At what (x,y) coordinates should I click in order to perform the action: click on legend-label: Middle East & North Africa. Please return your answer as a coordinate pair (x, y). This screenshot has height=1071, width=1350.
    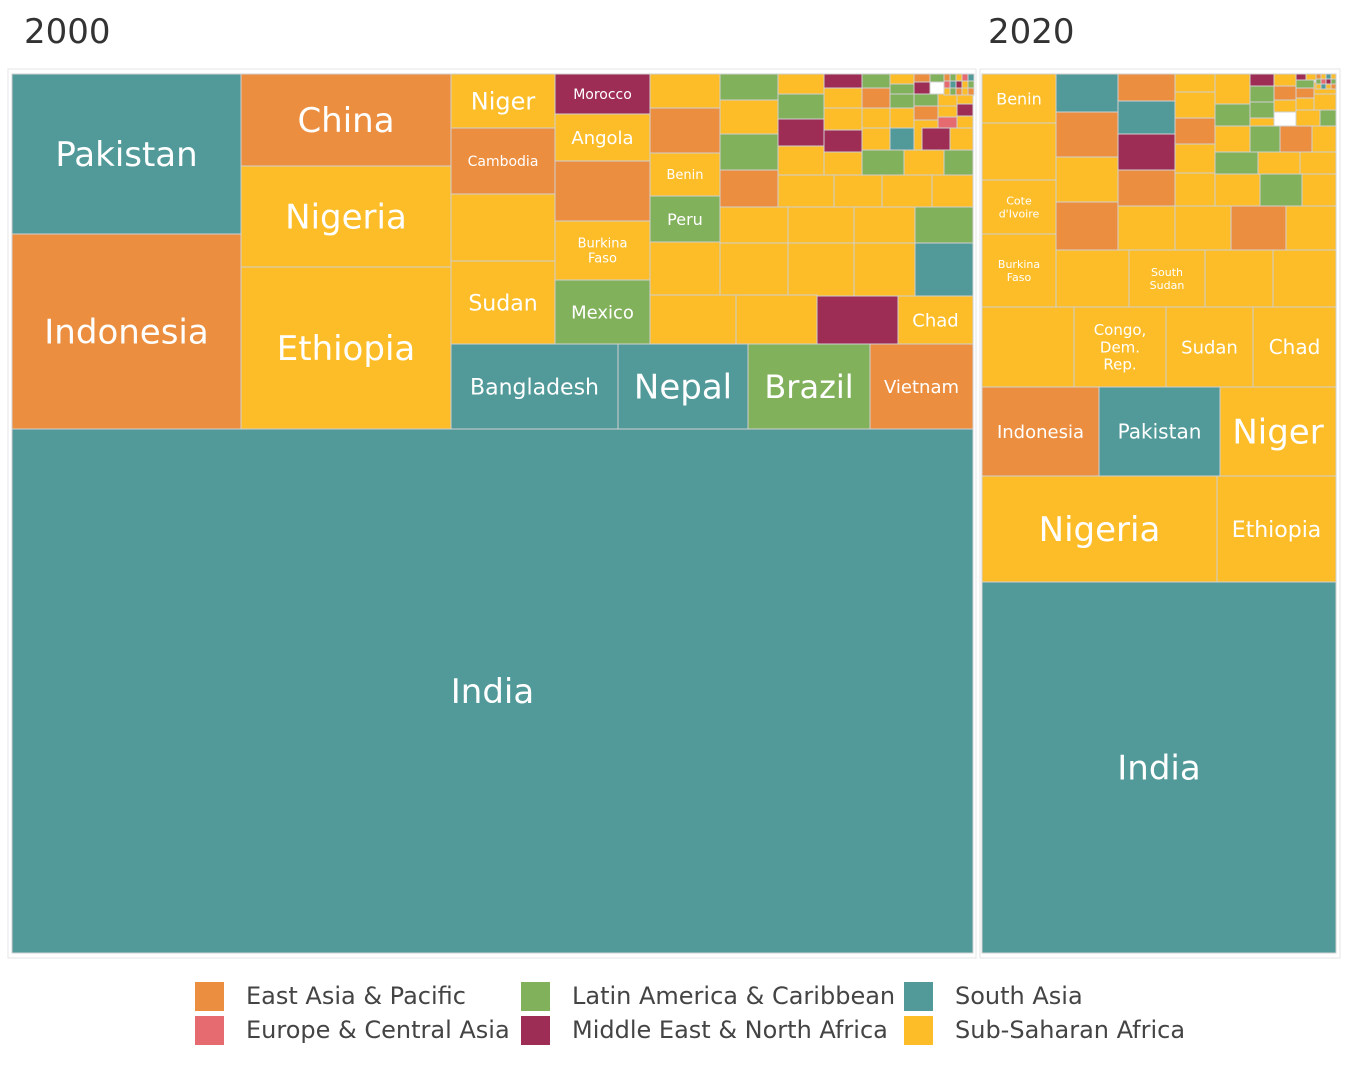
    Looking at the image, I should click on (730, 1030).